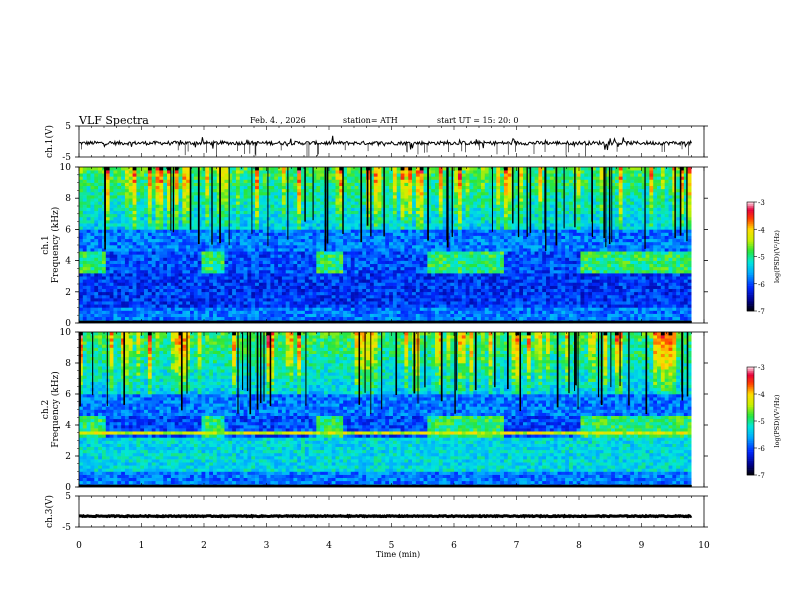  What do you see at coordinates (113, 120) in the screenshot?
I see `figure-title: VLF Spectra` at bounding box center [113, 120].